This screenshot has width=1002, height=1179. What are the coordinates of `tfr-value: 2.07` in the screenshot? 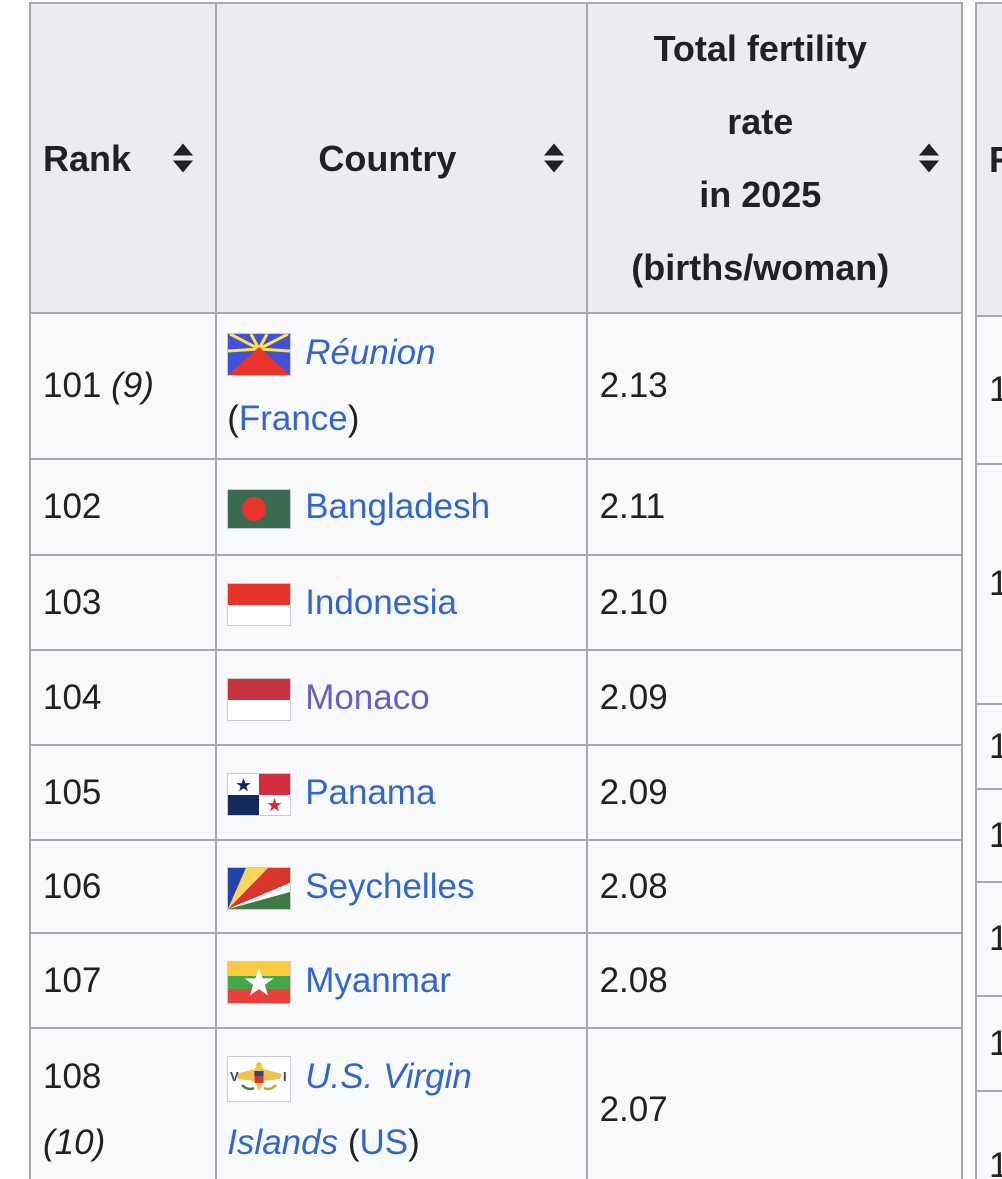 It's located at (774, 1103).